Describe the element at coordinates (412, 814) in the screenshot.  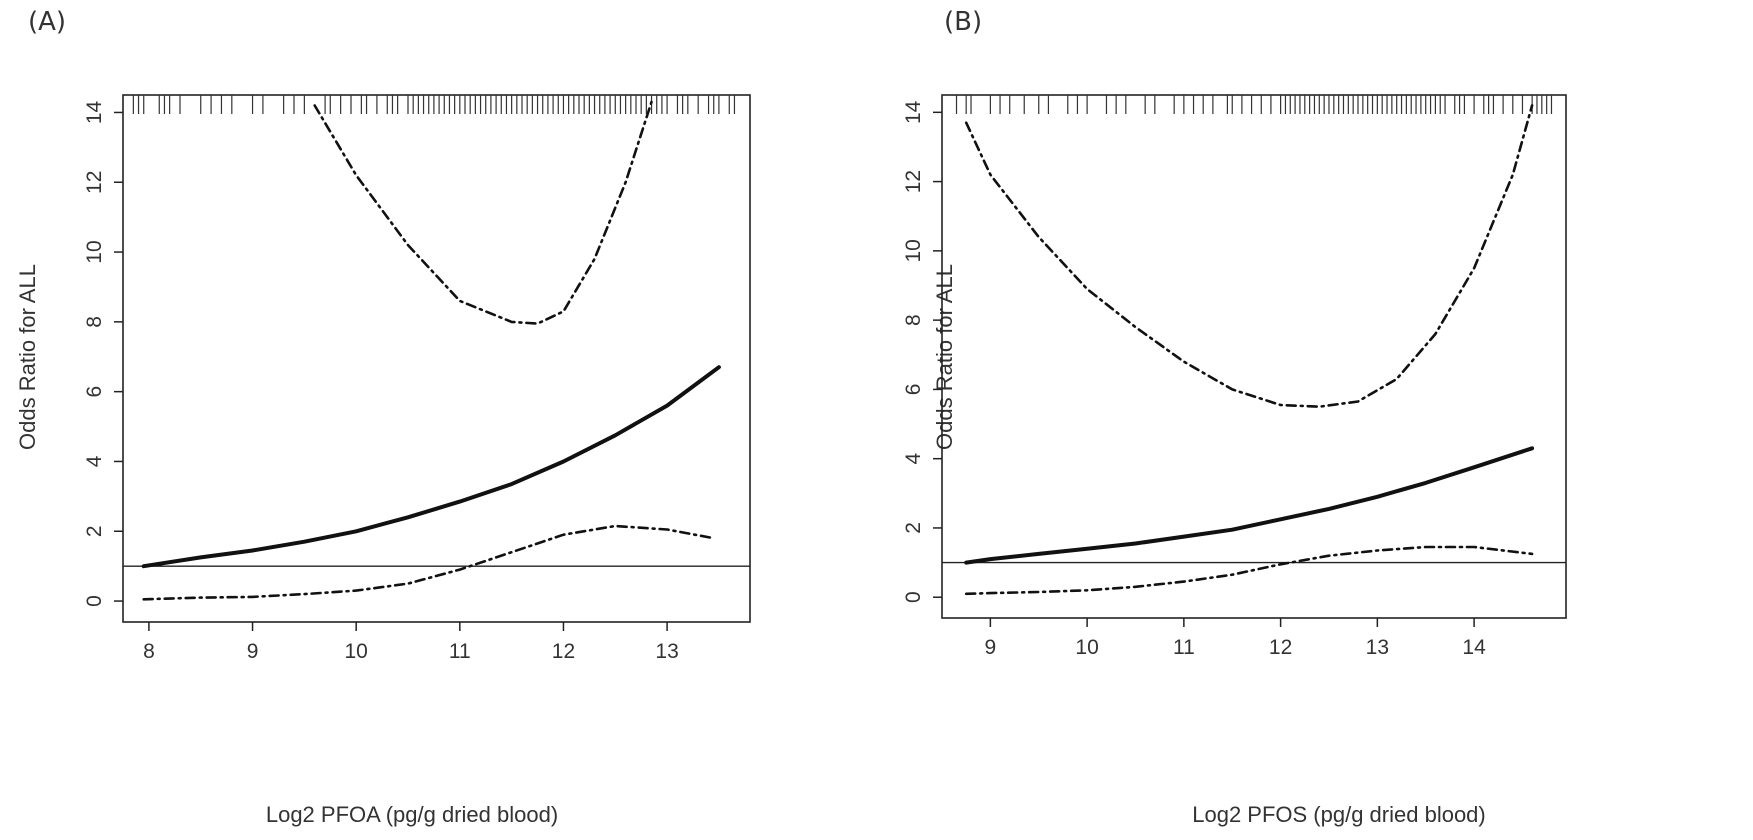
I see `x-axis-title: Log2 PFOA (pg/g dried blood)` at that location.